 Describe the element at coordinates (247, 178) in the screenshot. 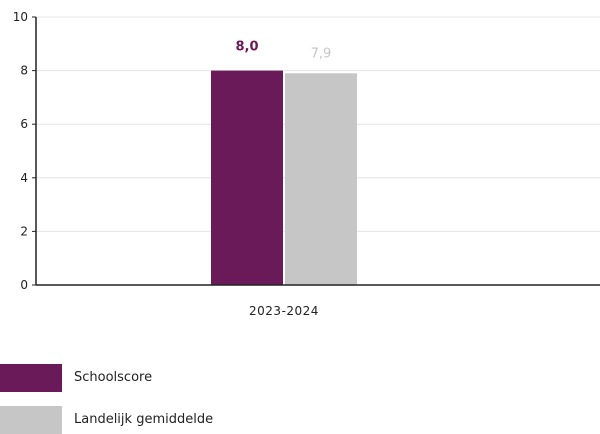

I see `bar-schoolscore` at that location.